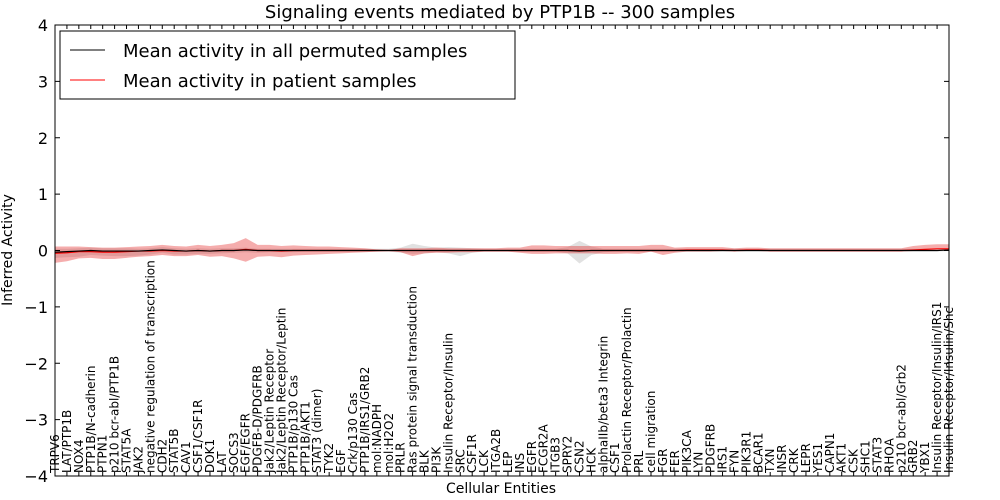 The height and width of the screenshot is (500, 1000). I want to click on y-tick-label: 1, so click(43, 194).